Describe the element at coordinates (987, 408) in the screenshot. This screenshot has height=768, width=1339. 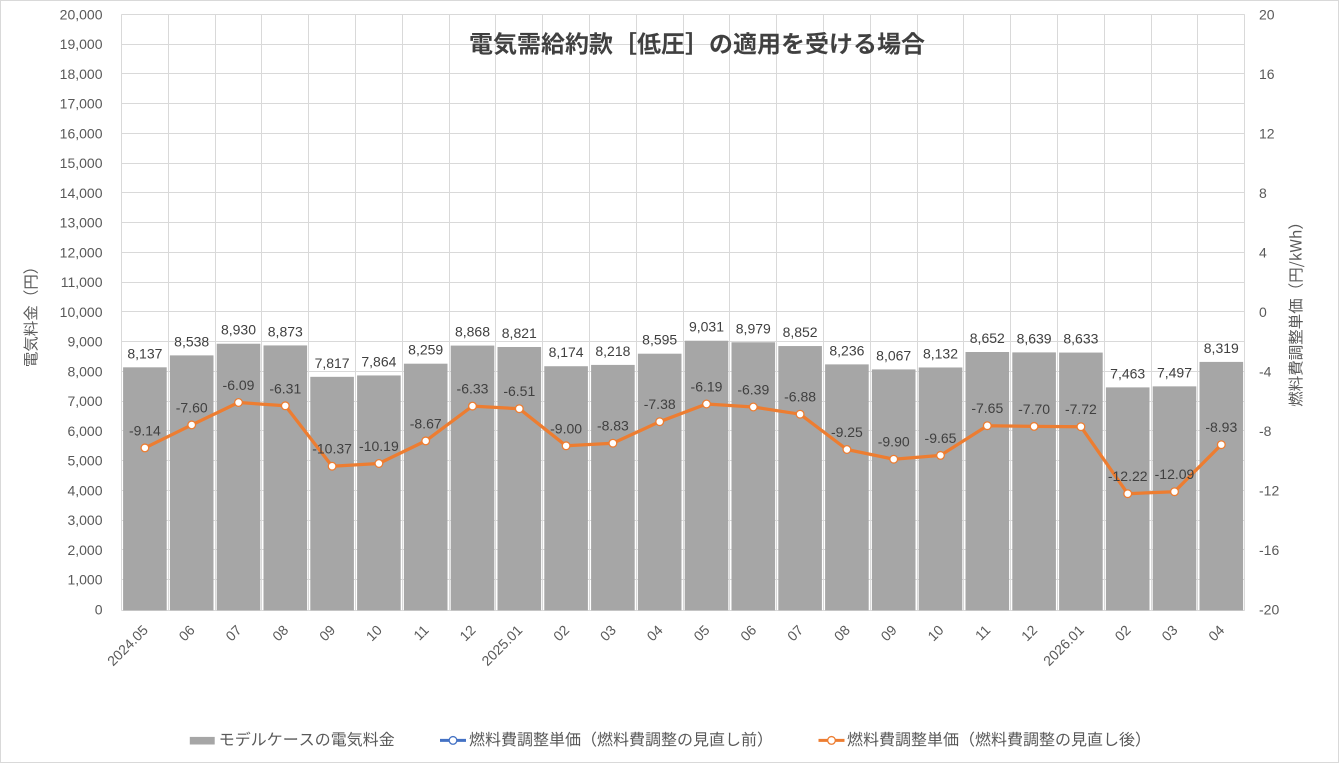
I see `svg-text: -7.65` at that location.